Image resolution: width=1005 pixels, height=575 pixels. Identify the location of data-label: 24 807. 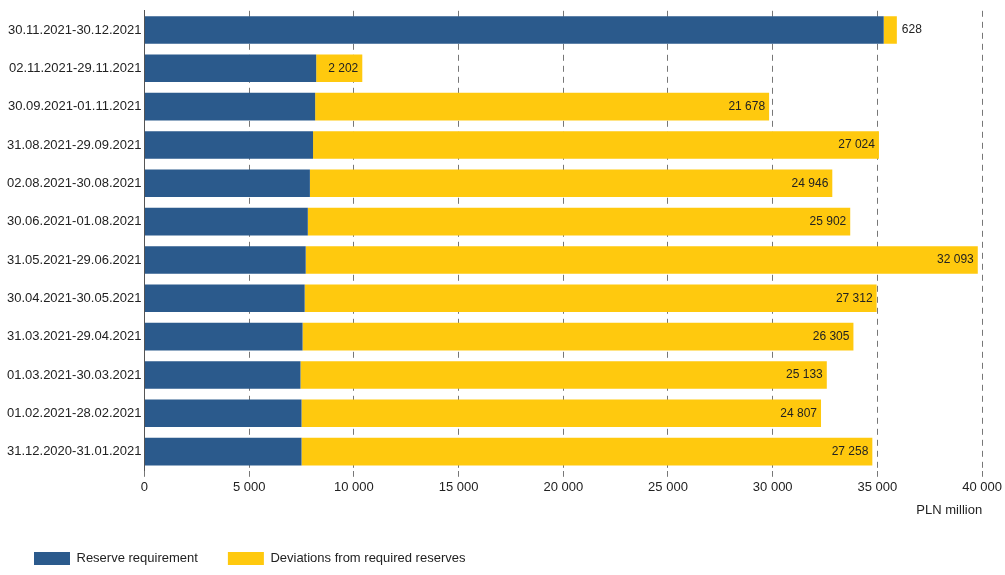
(799, 412).